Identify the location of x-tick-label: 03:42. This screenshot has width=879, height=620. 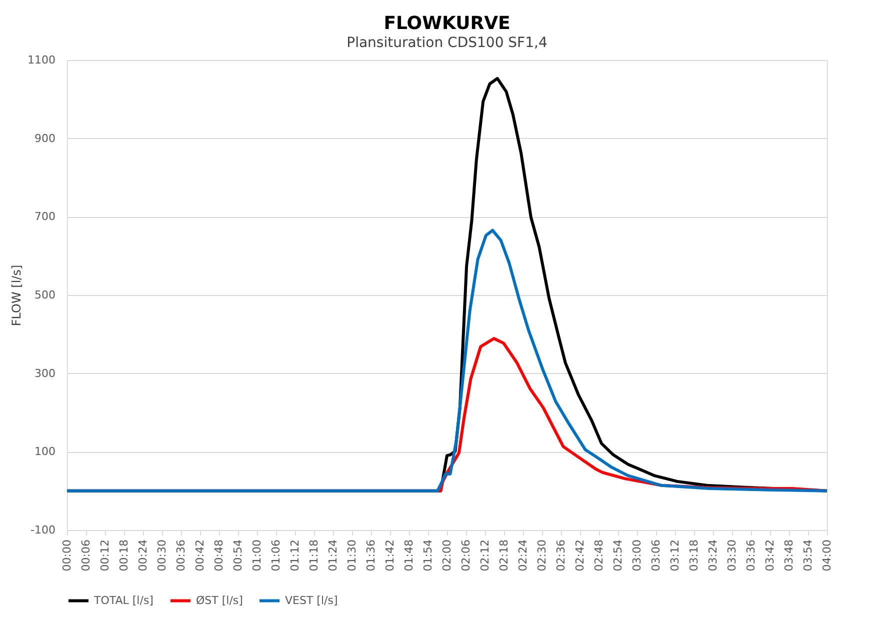
(770, 556).